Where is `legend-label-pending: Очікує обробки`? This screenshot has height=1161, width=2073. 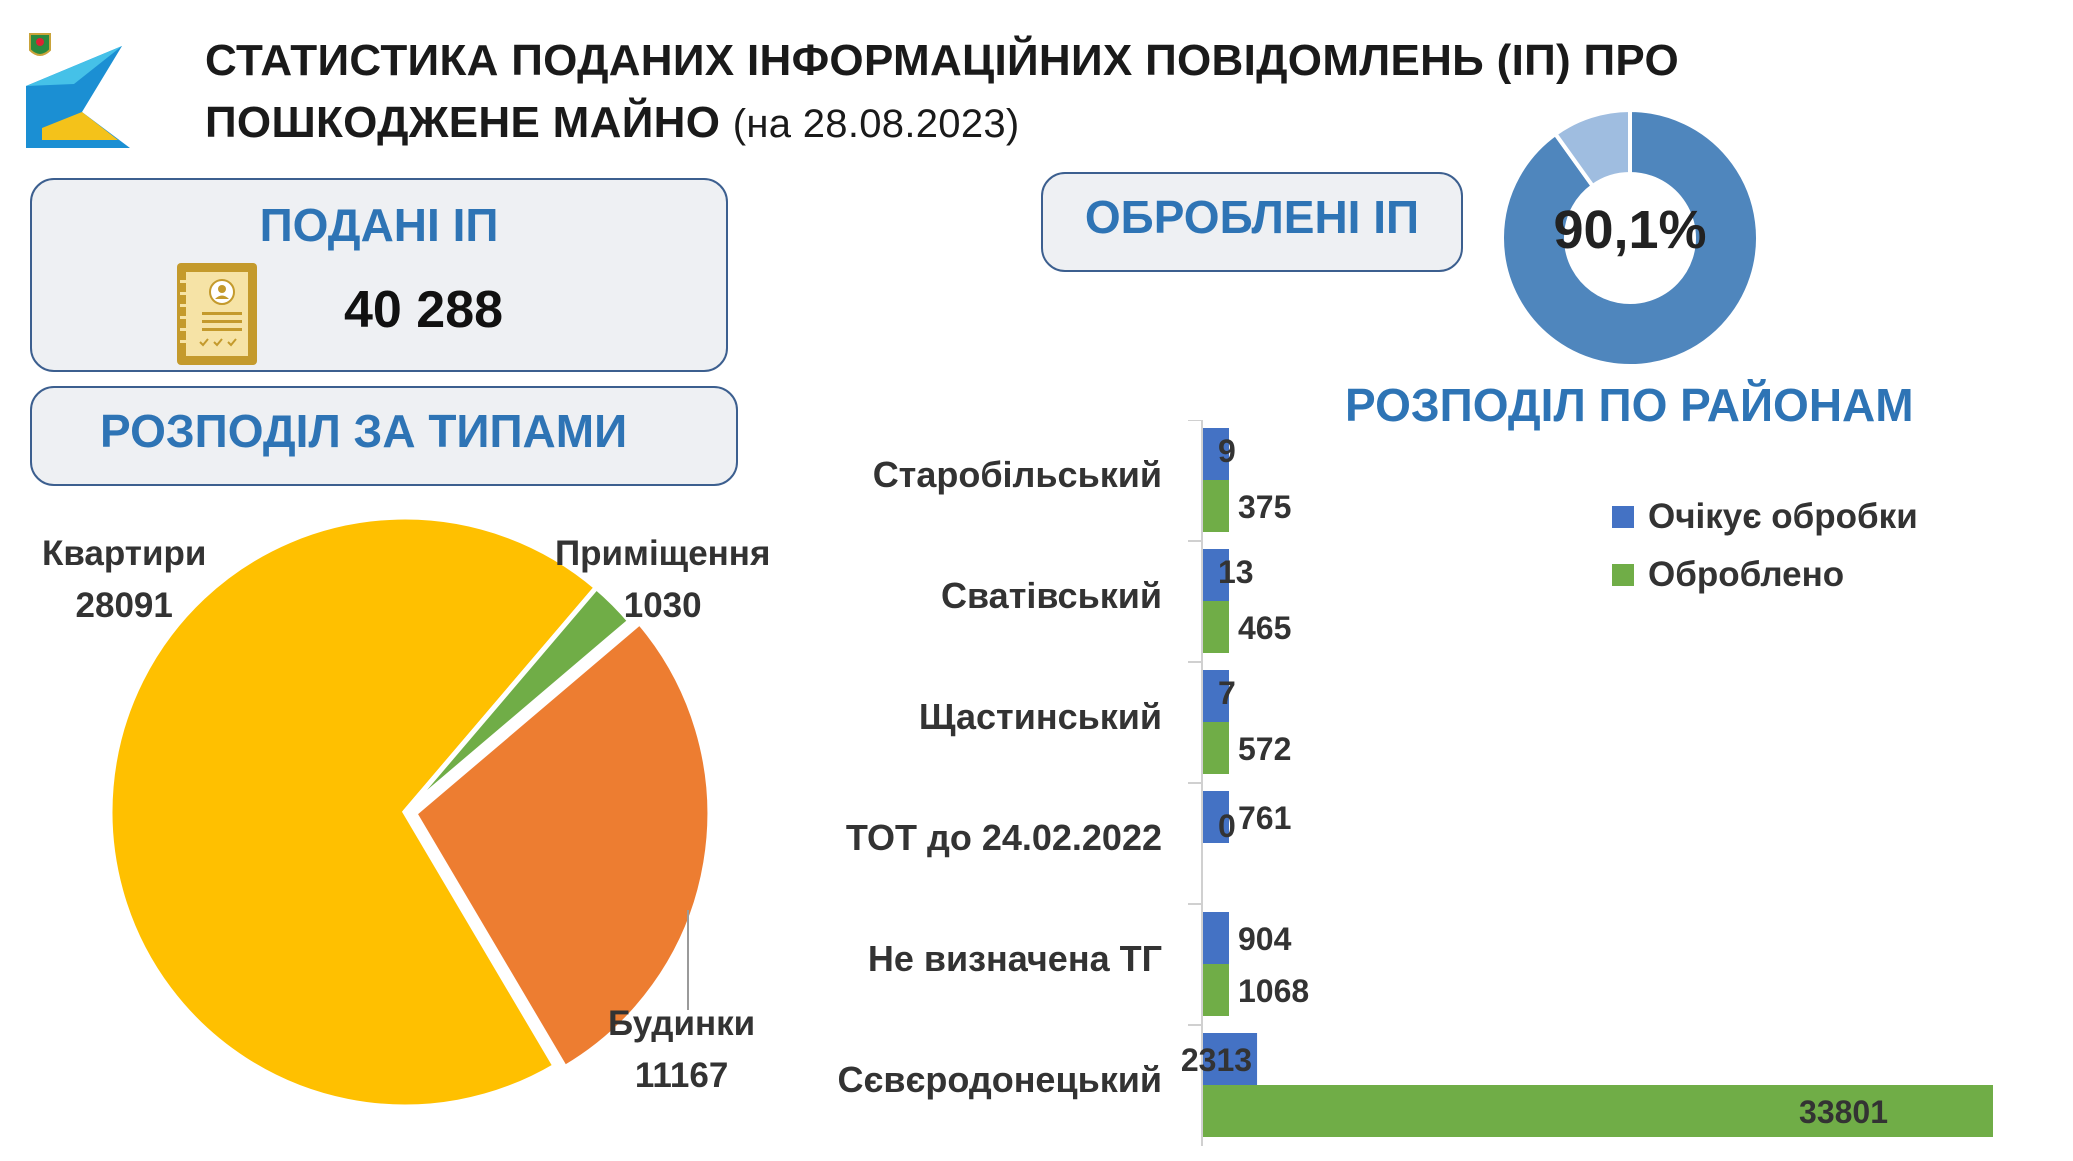
legend-label-pending: Очікує обробки is located at coordinates (1783, 516).